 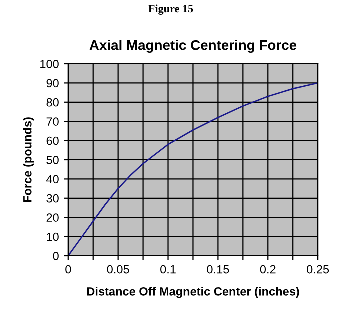 What do you see at coordinates (28, 160) in the screenshot?
I see `y-axis-title: Force (pounds)` at bounding box center [28, 160].